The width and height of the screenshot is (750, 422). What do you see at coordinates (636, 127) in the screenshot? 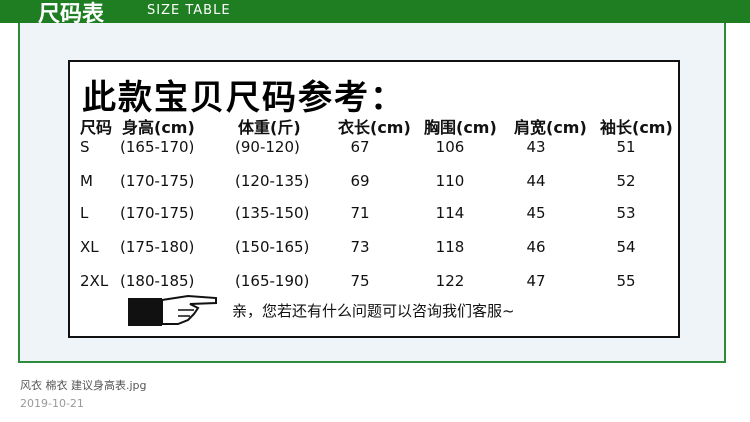
I see `column-header: 袖长(cm)` at bounding box center [636, 127].